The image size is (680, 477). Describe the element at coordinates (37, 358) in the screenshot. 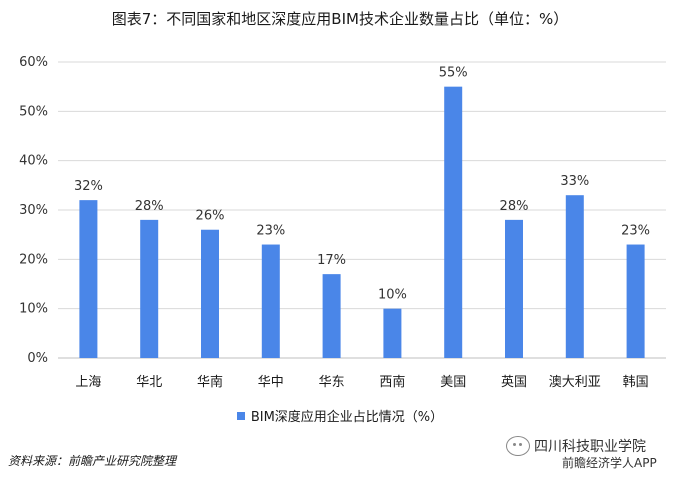

I see `y-tick-label: 0%` at that location.